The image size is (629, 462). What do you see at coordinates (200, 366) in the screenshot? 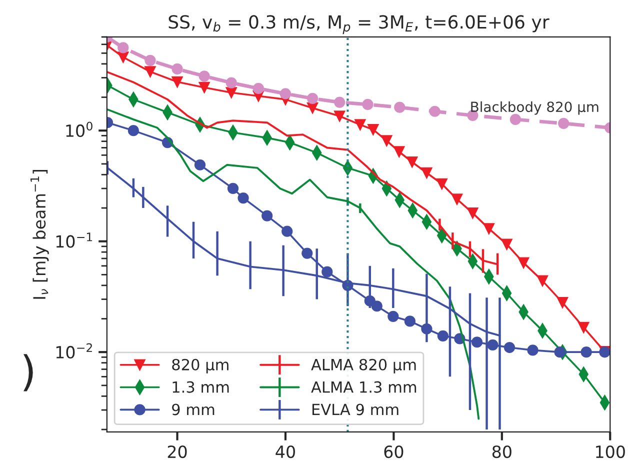
I see `legend-label: 820 μm` at bounding box center [200, 366].